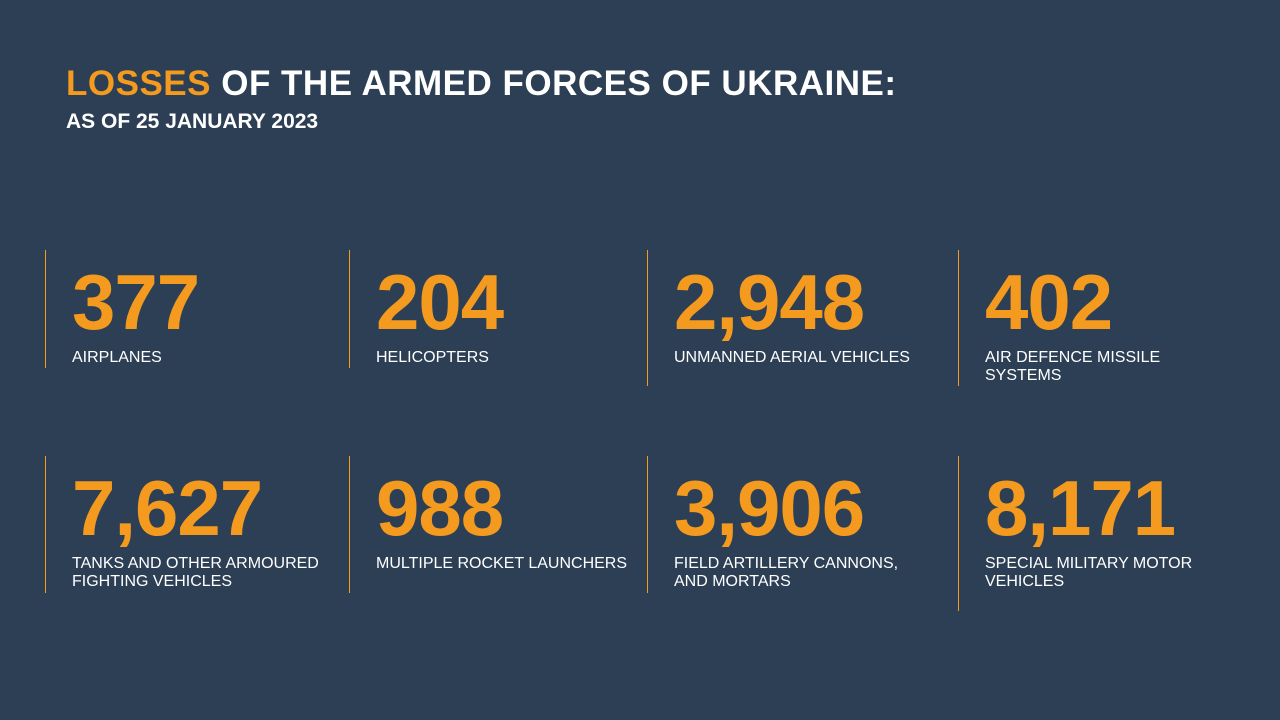 The height and width of the screenshot is (720, 1280). I want to click on stat-label-line: HELICOPTERS, so click(432, 357).